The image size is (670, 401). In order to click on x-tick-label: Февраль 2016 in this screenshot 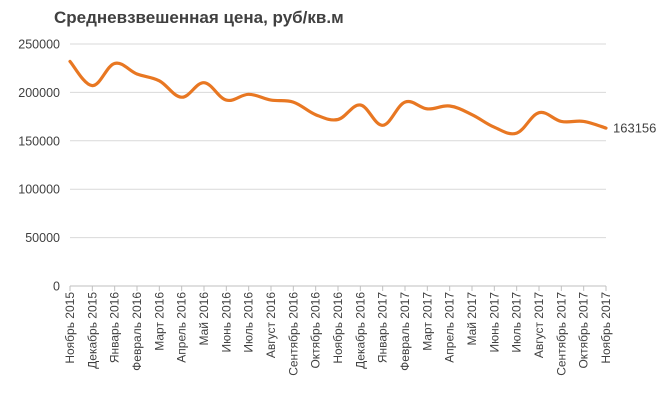, I will do `click(137, 331)`.